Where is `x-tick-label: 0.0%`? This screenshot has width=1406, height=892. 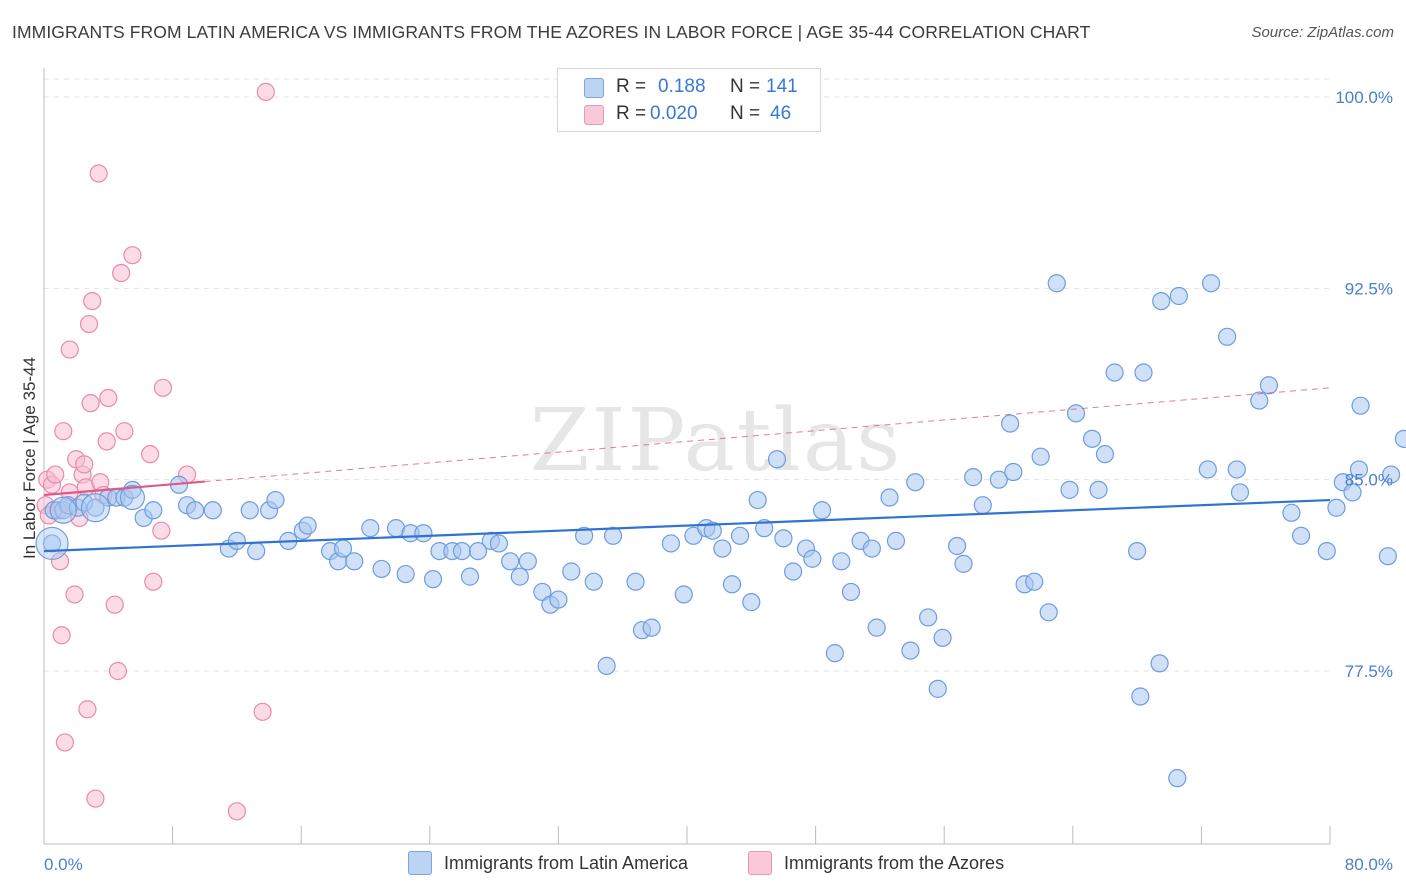
x-tick-label: 0.0% is located at coordinates (63, 864).